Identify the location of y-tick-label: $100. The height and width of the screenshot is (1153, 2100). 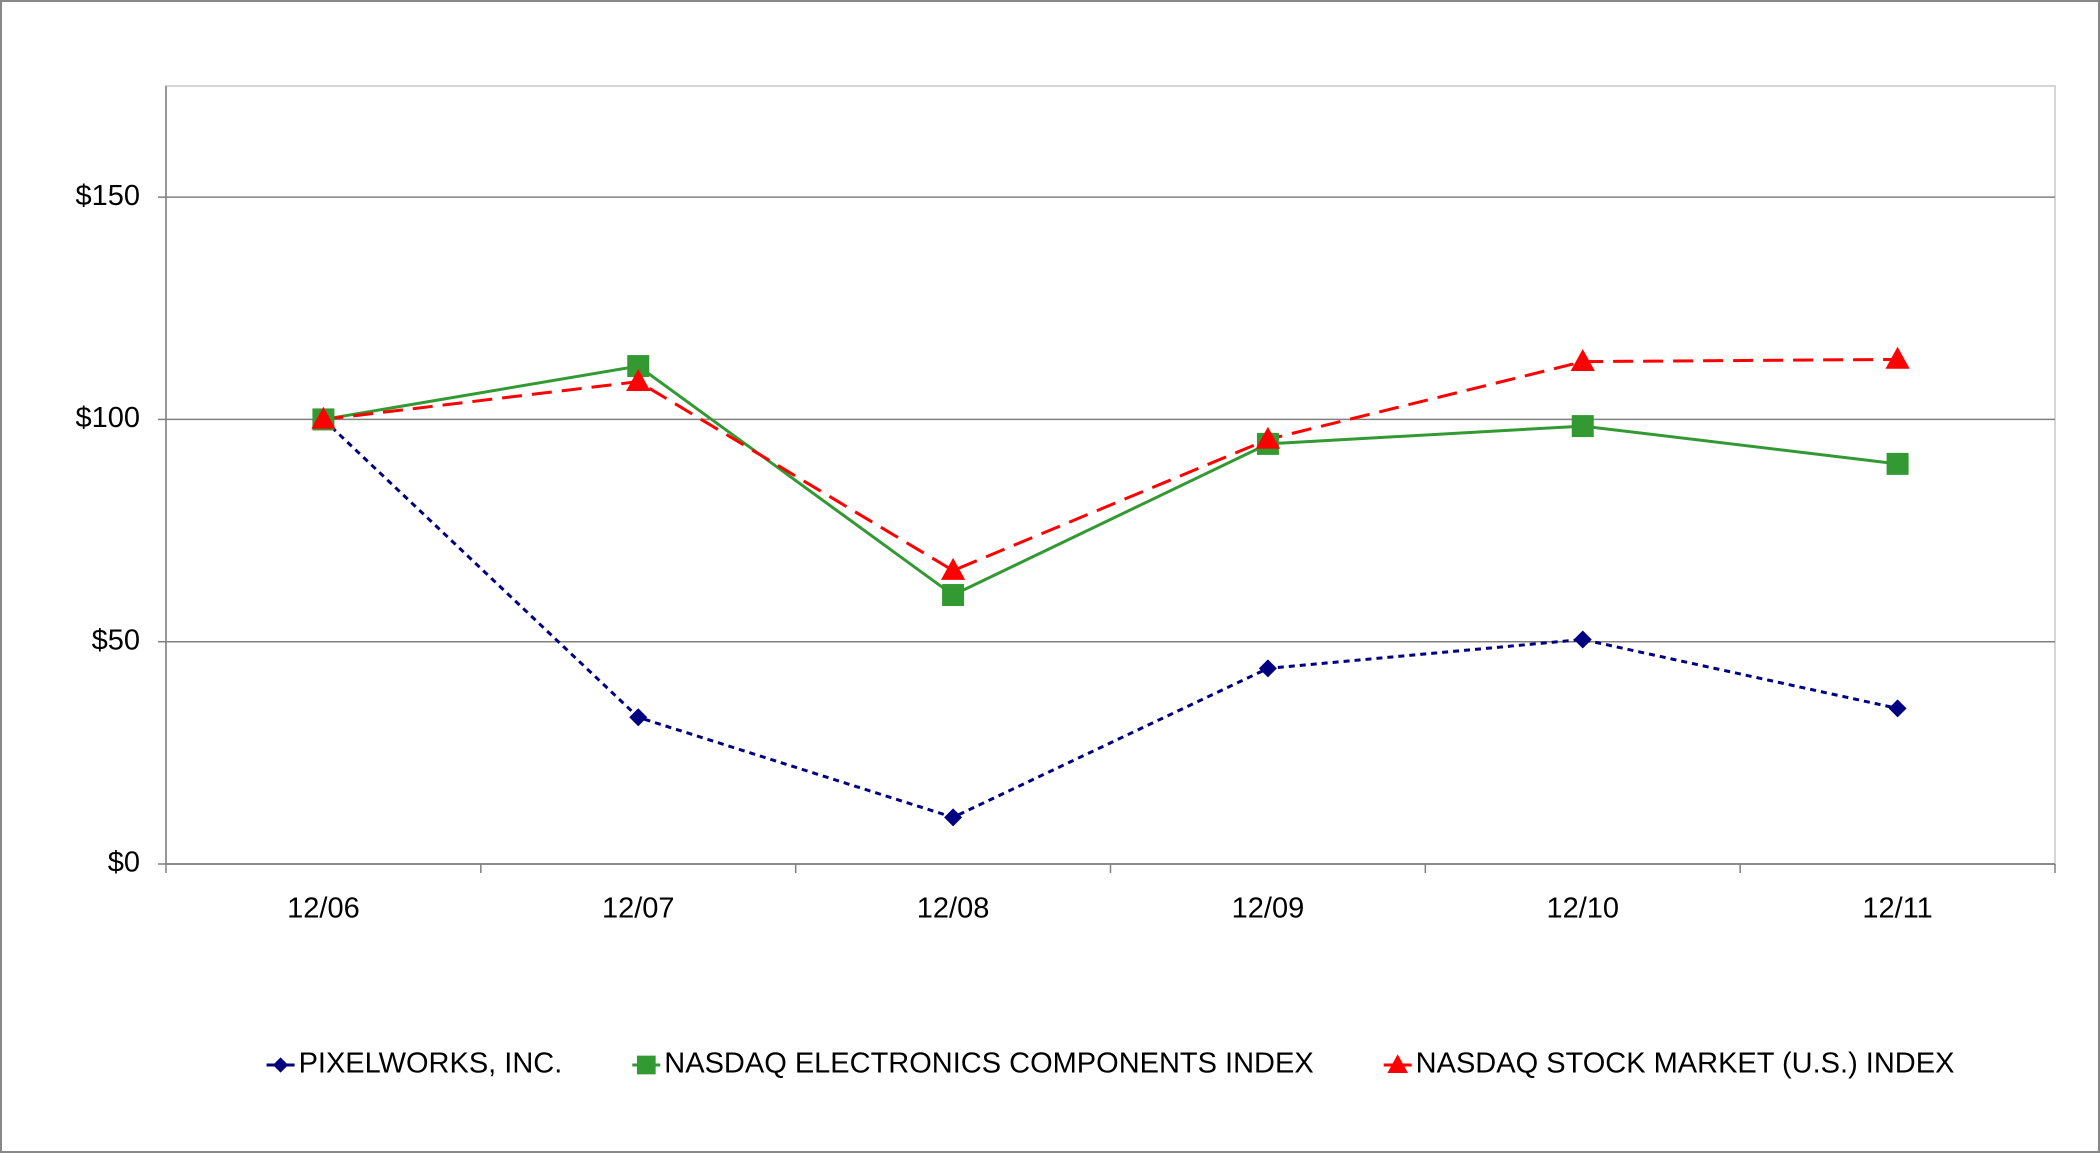
(107, 418).